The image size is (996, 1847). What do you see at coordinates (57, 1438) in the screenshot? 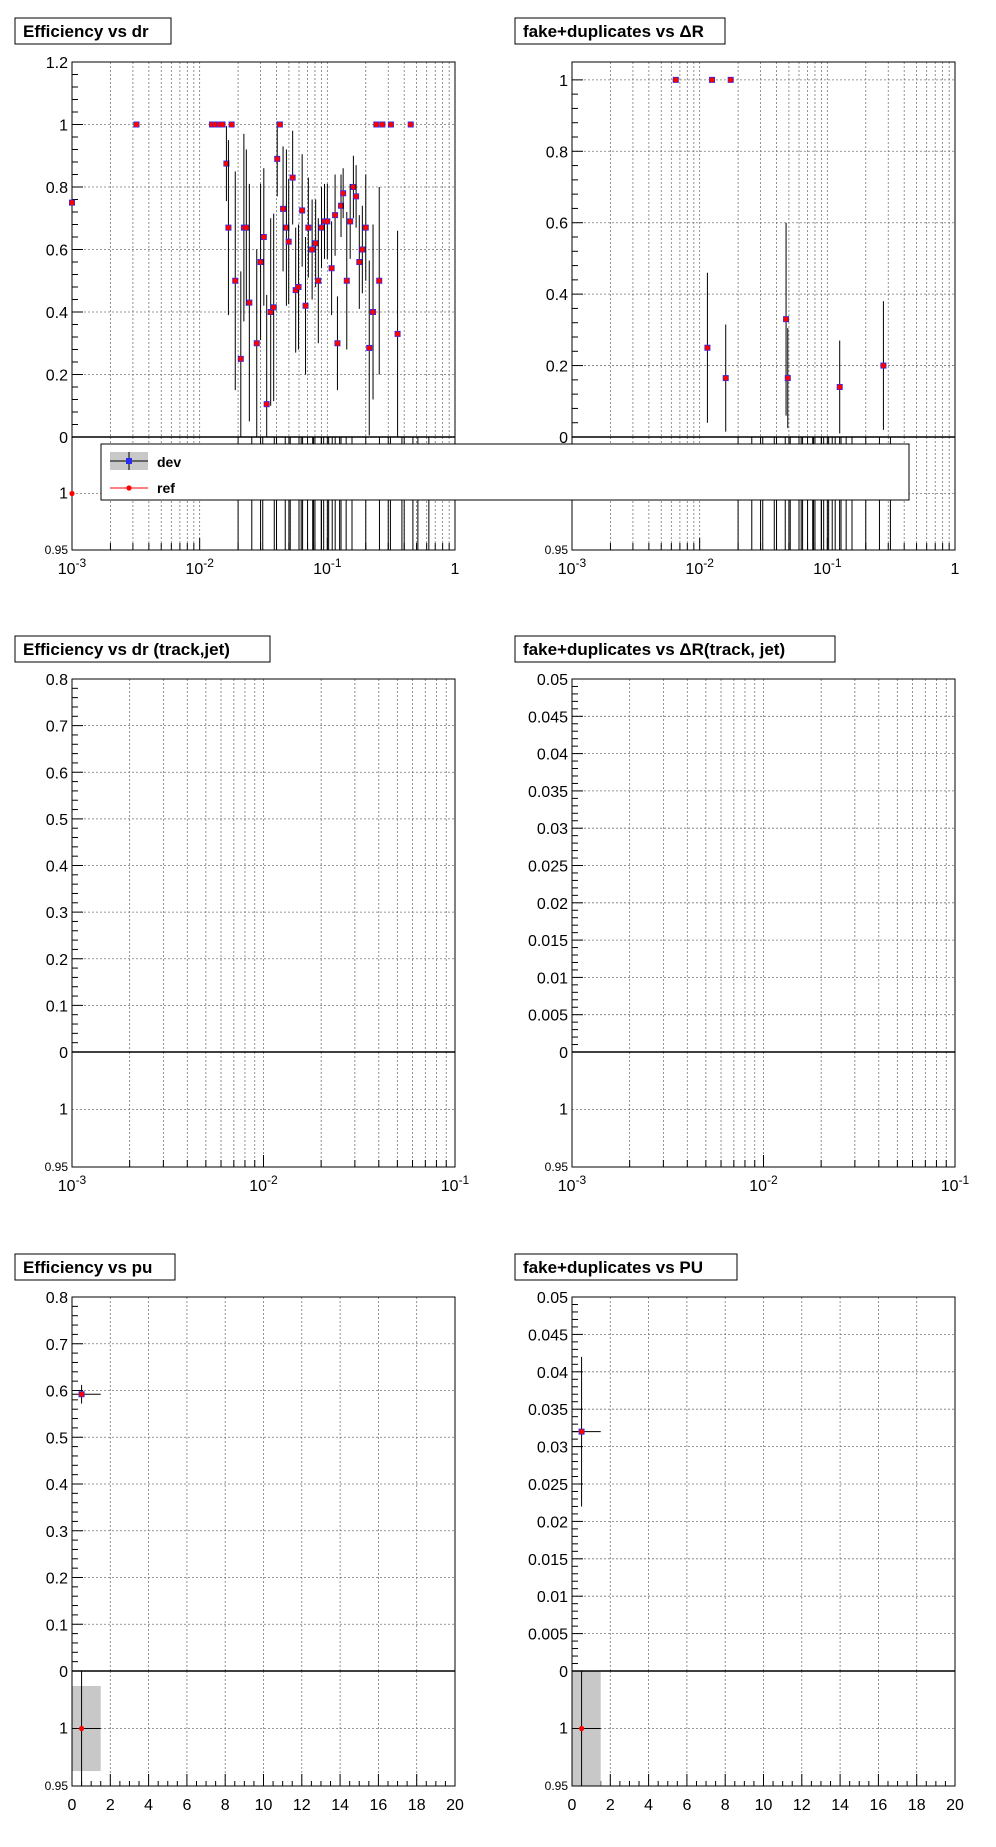
I see `y-tick-label: 0.5` at bounding box center [57, 1438].